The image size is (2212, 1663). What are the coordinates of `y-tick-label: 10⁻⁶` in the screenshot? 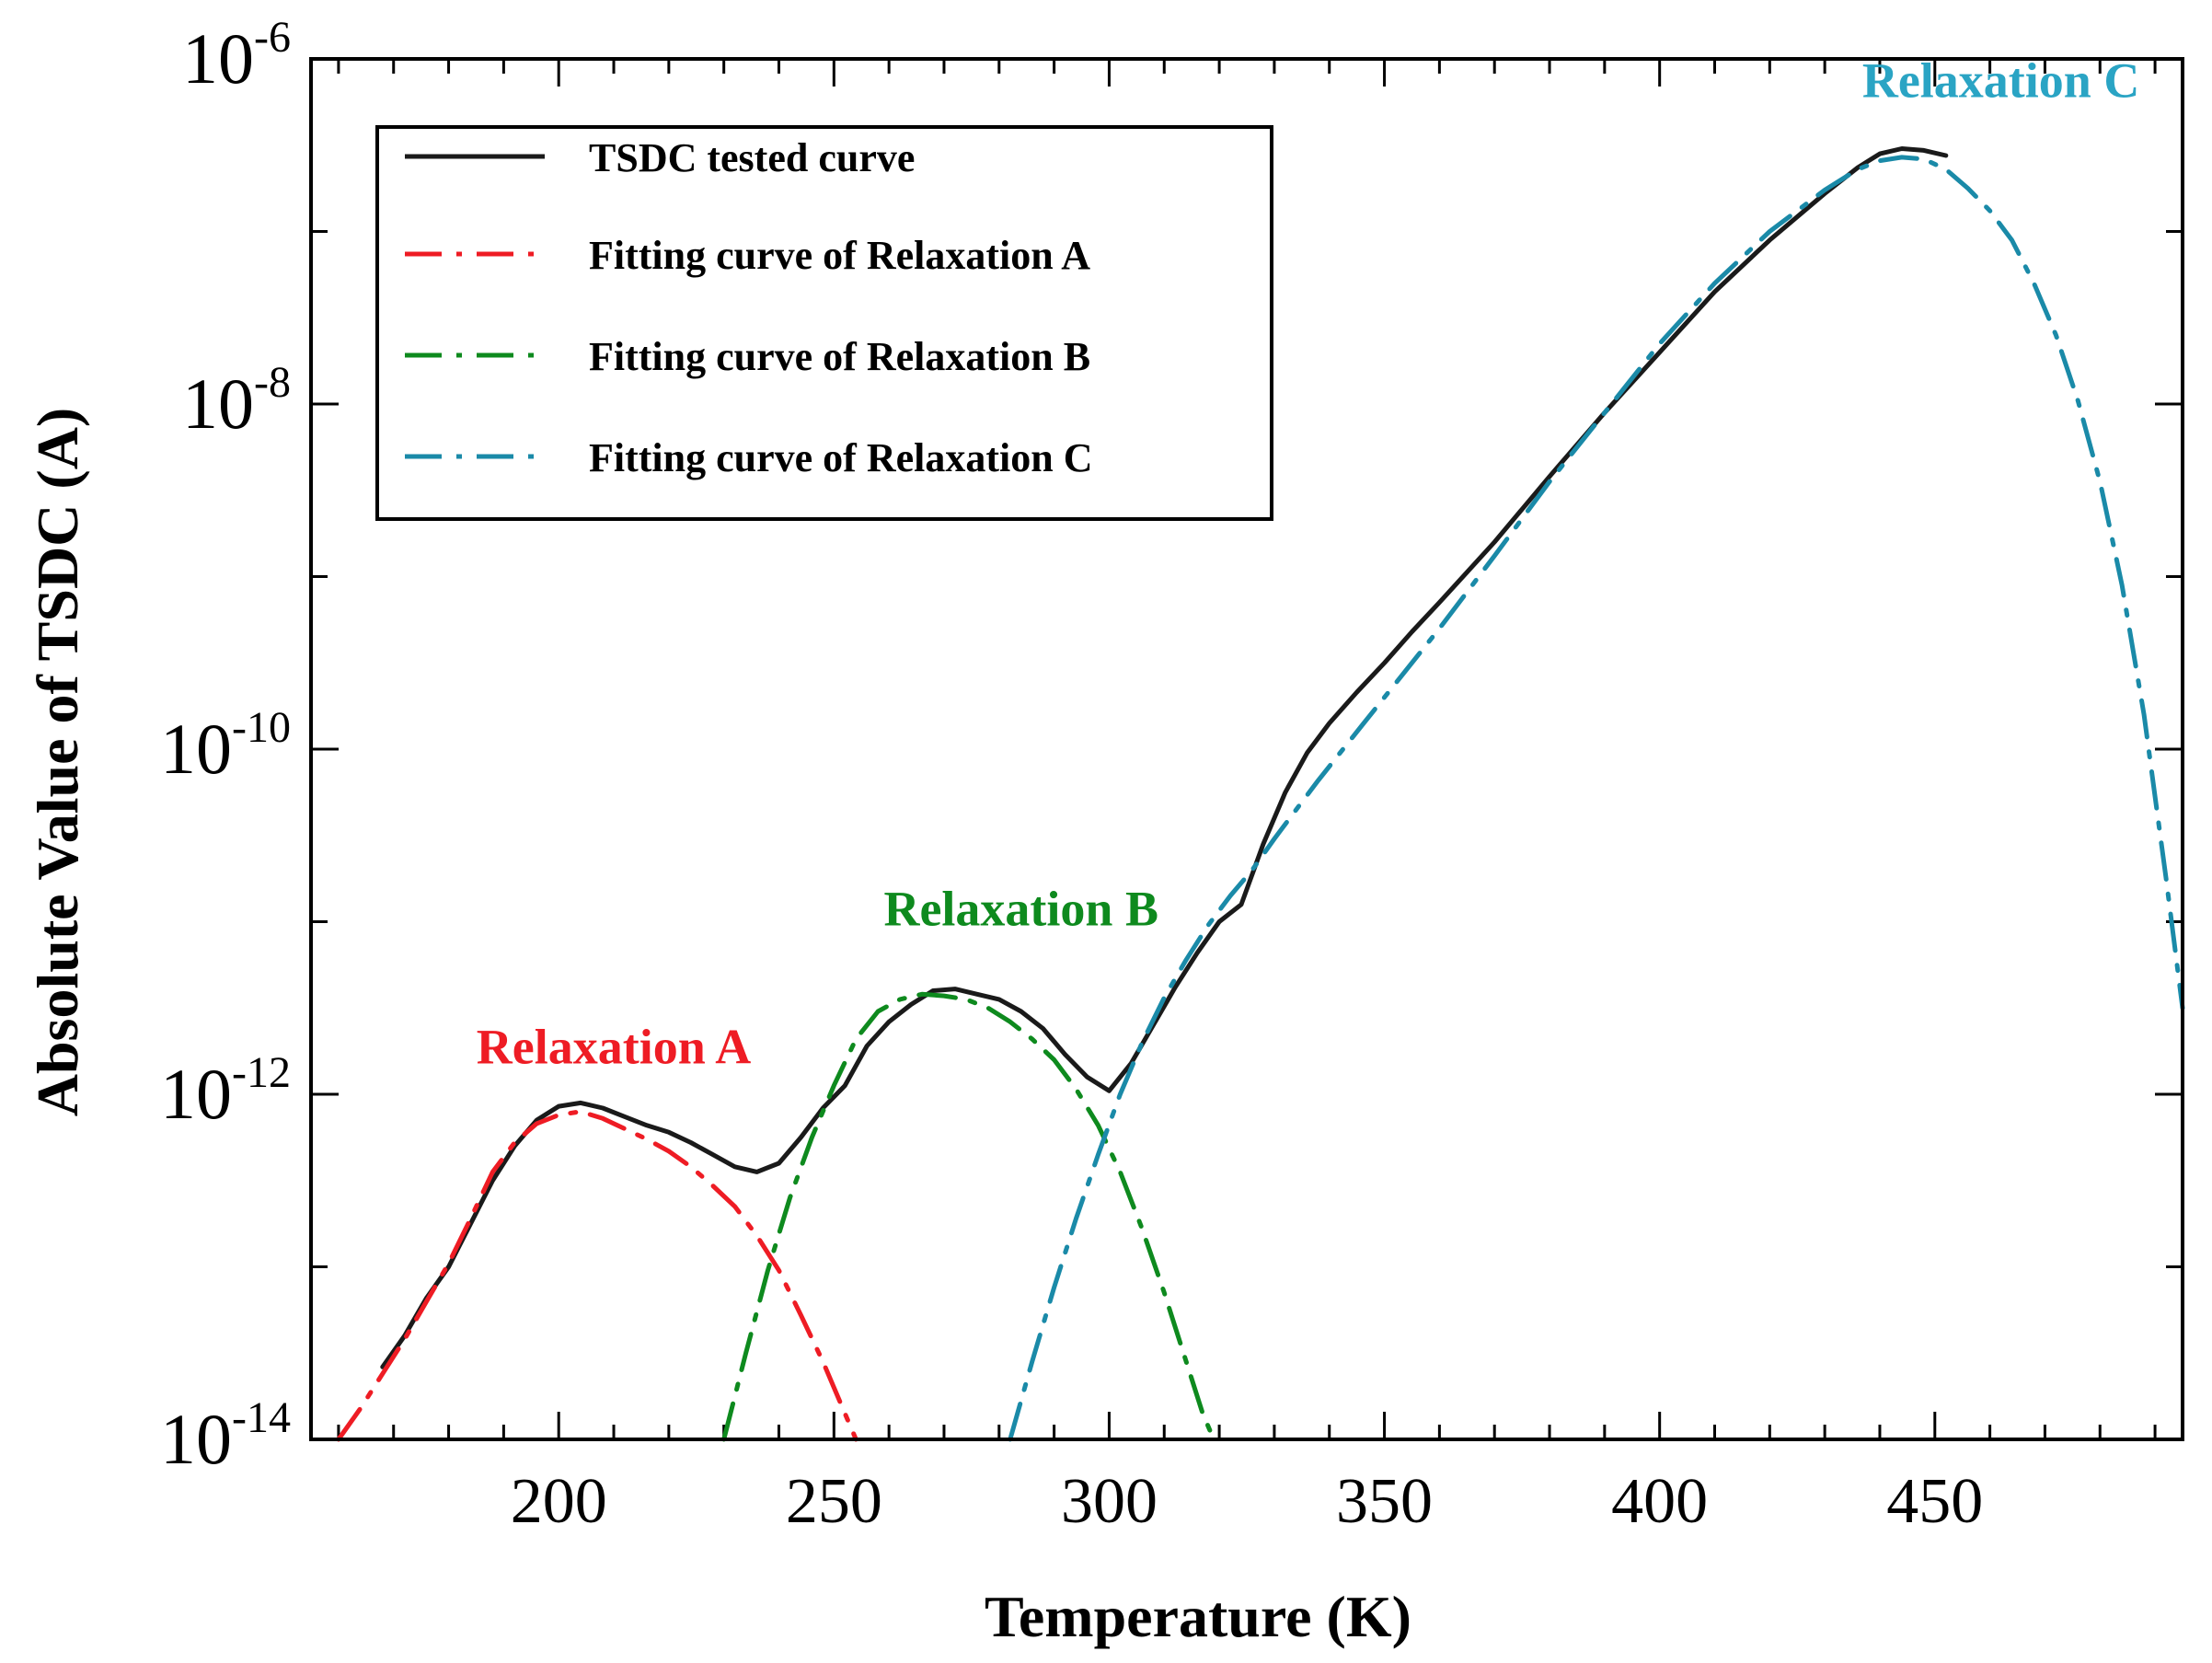 It's located at (236, 55).